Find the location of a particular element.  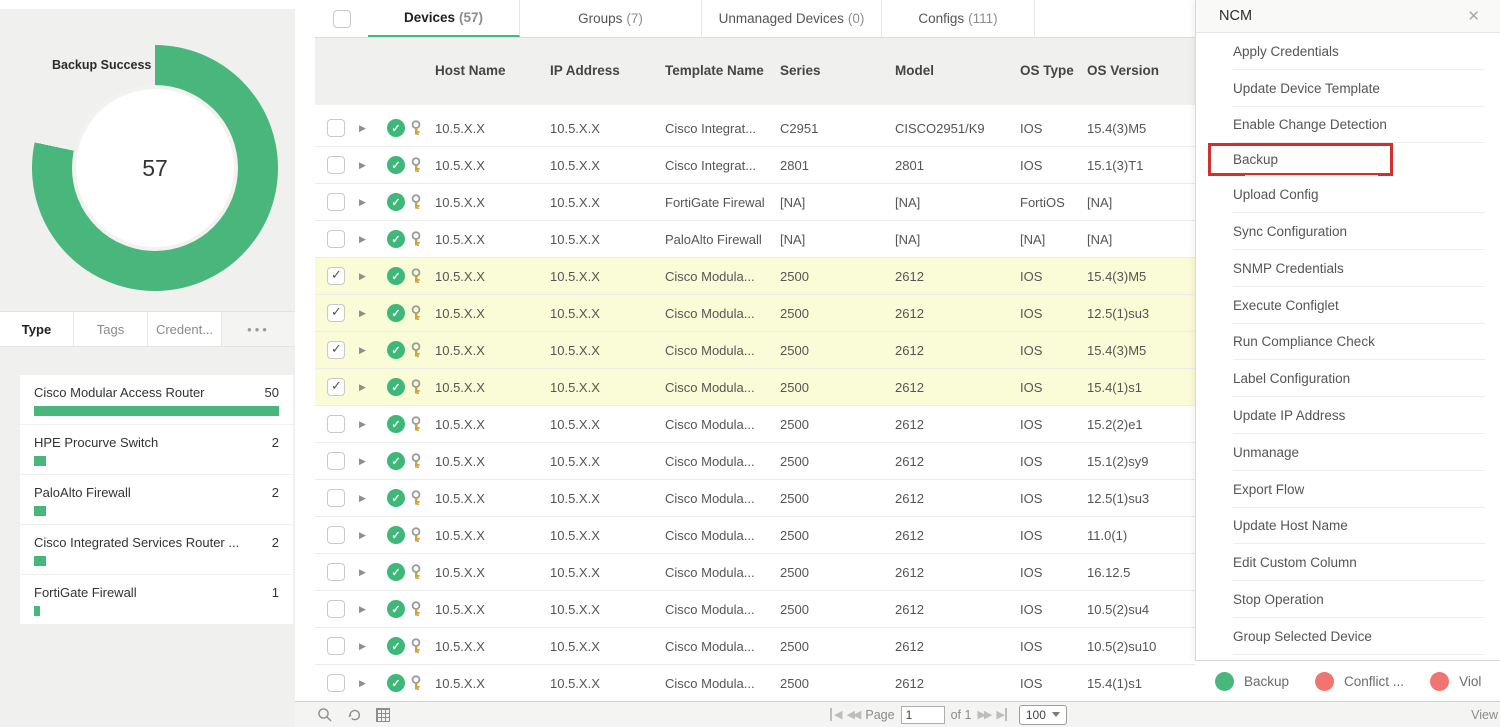

ncm-menu-item: Apply Credentials is located at coordinates (1348, 51).